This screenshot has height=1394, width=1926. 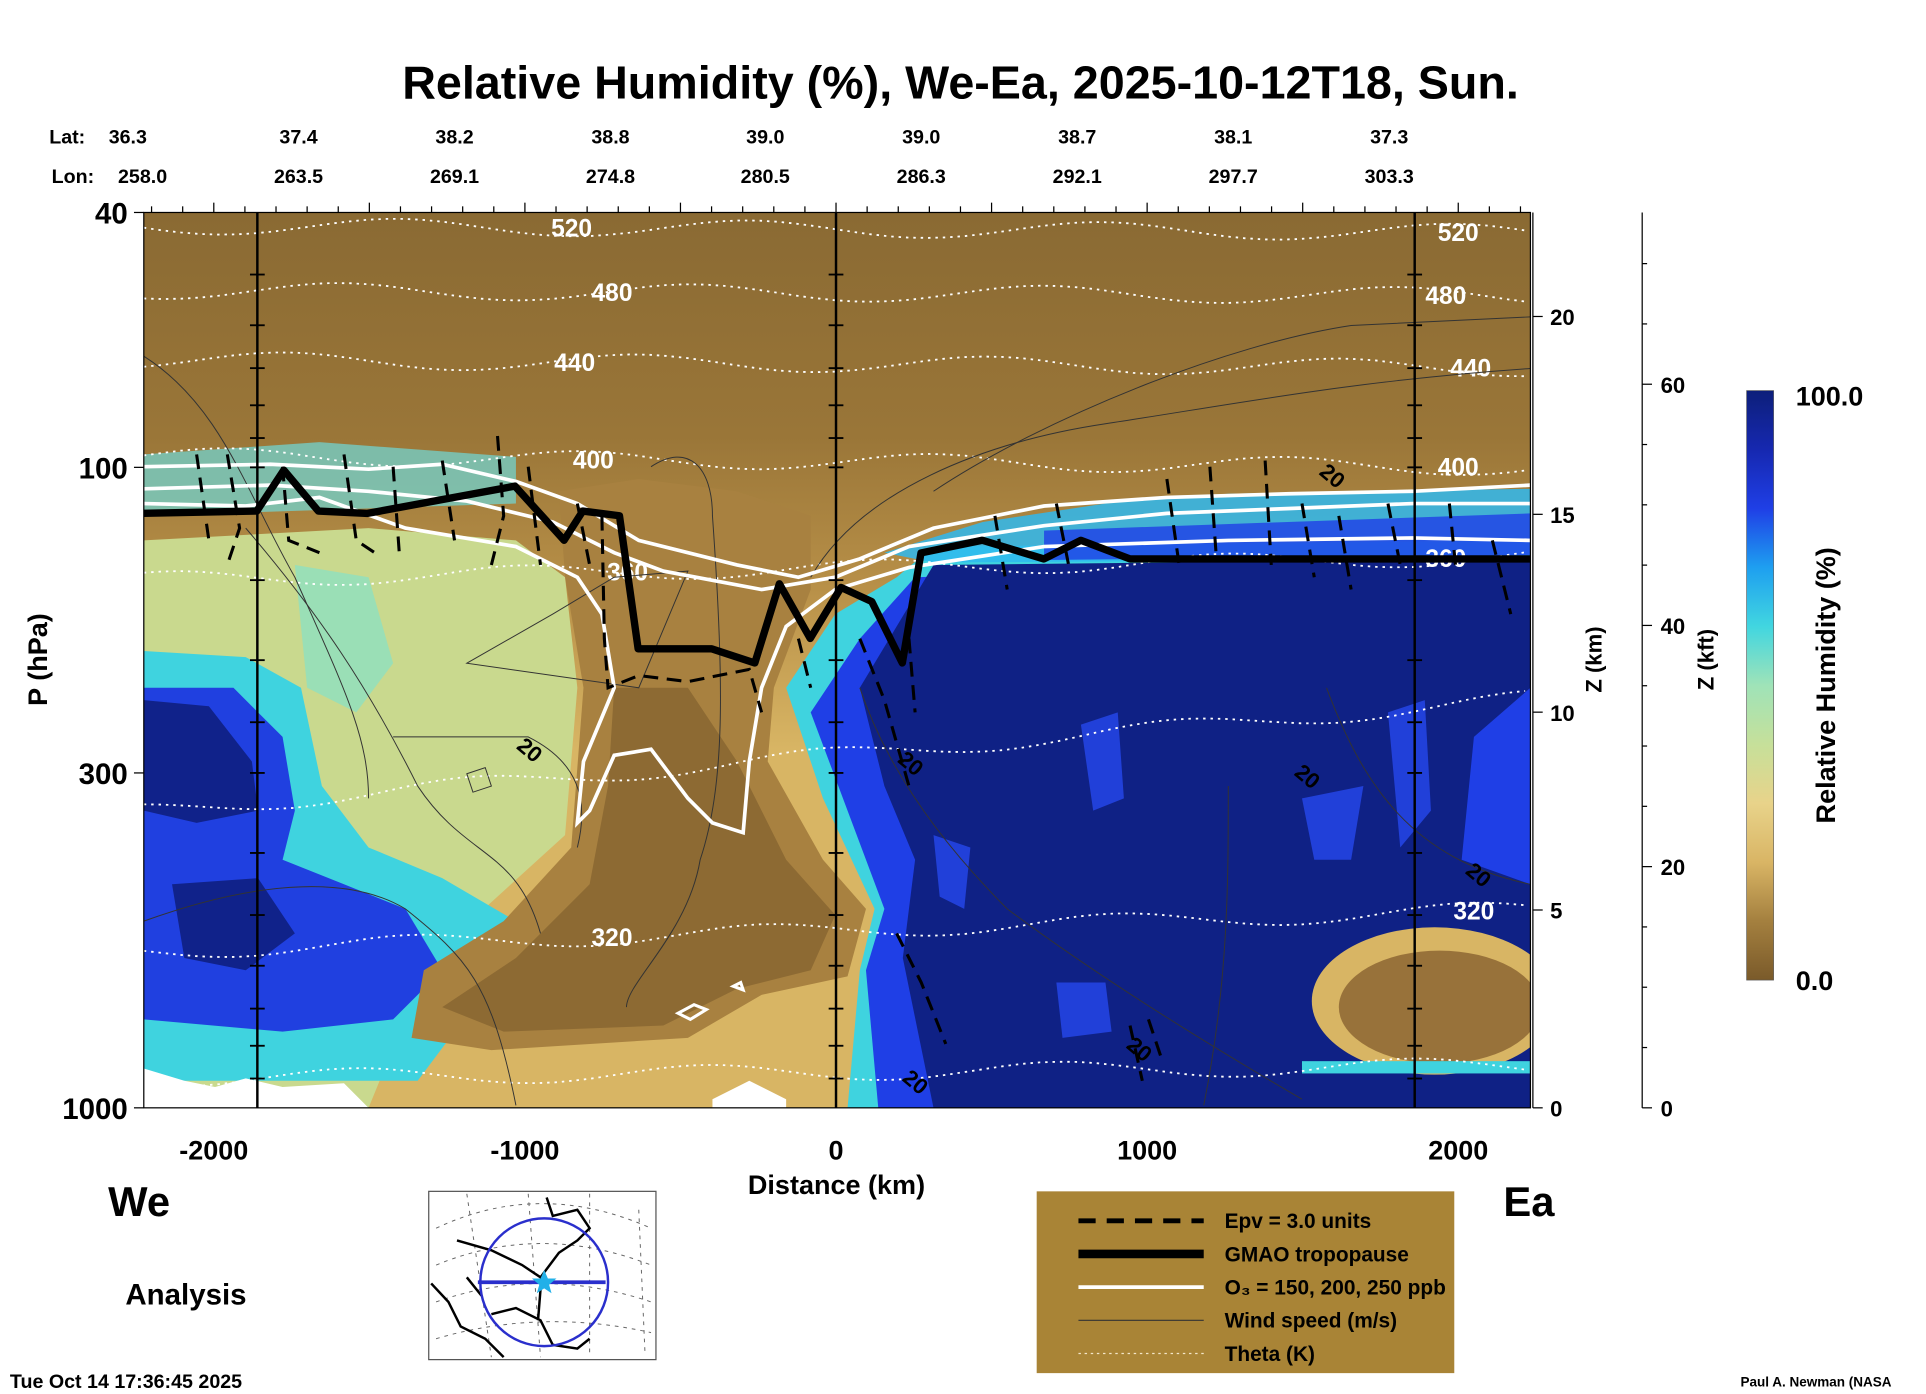 What do you see at coordinates (73, 177) in the screenshot?
I see `lon-label: Lon:` at bounding box center [73, 177].